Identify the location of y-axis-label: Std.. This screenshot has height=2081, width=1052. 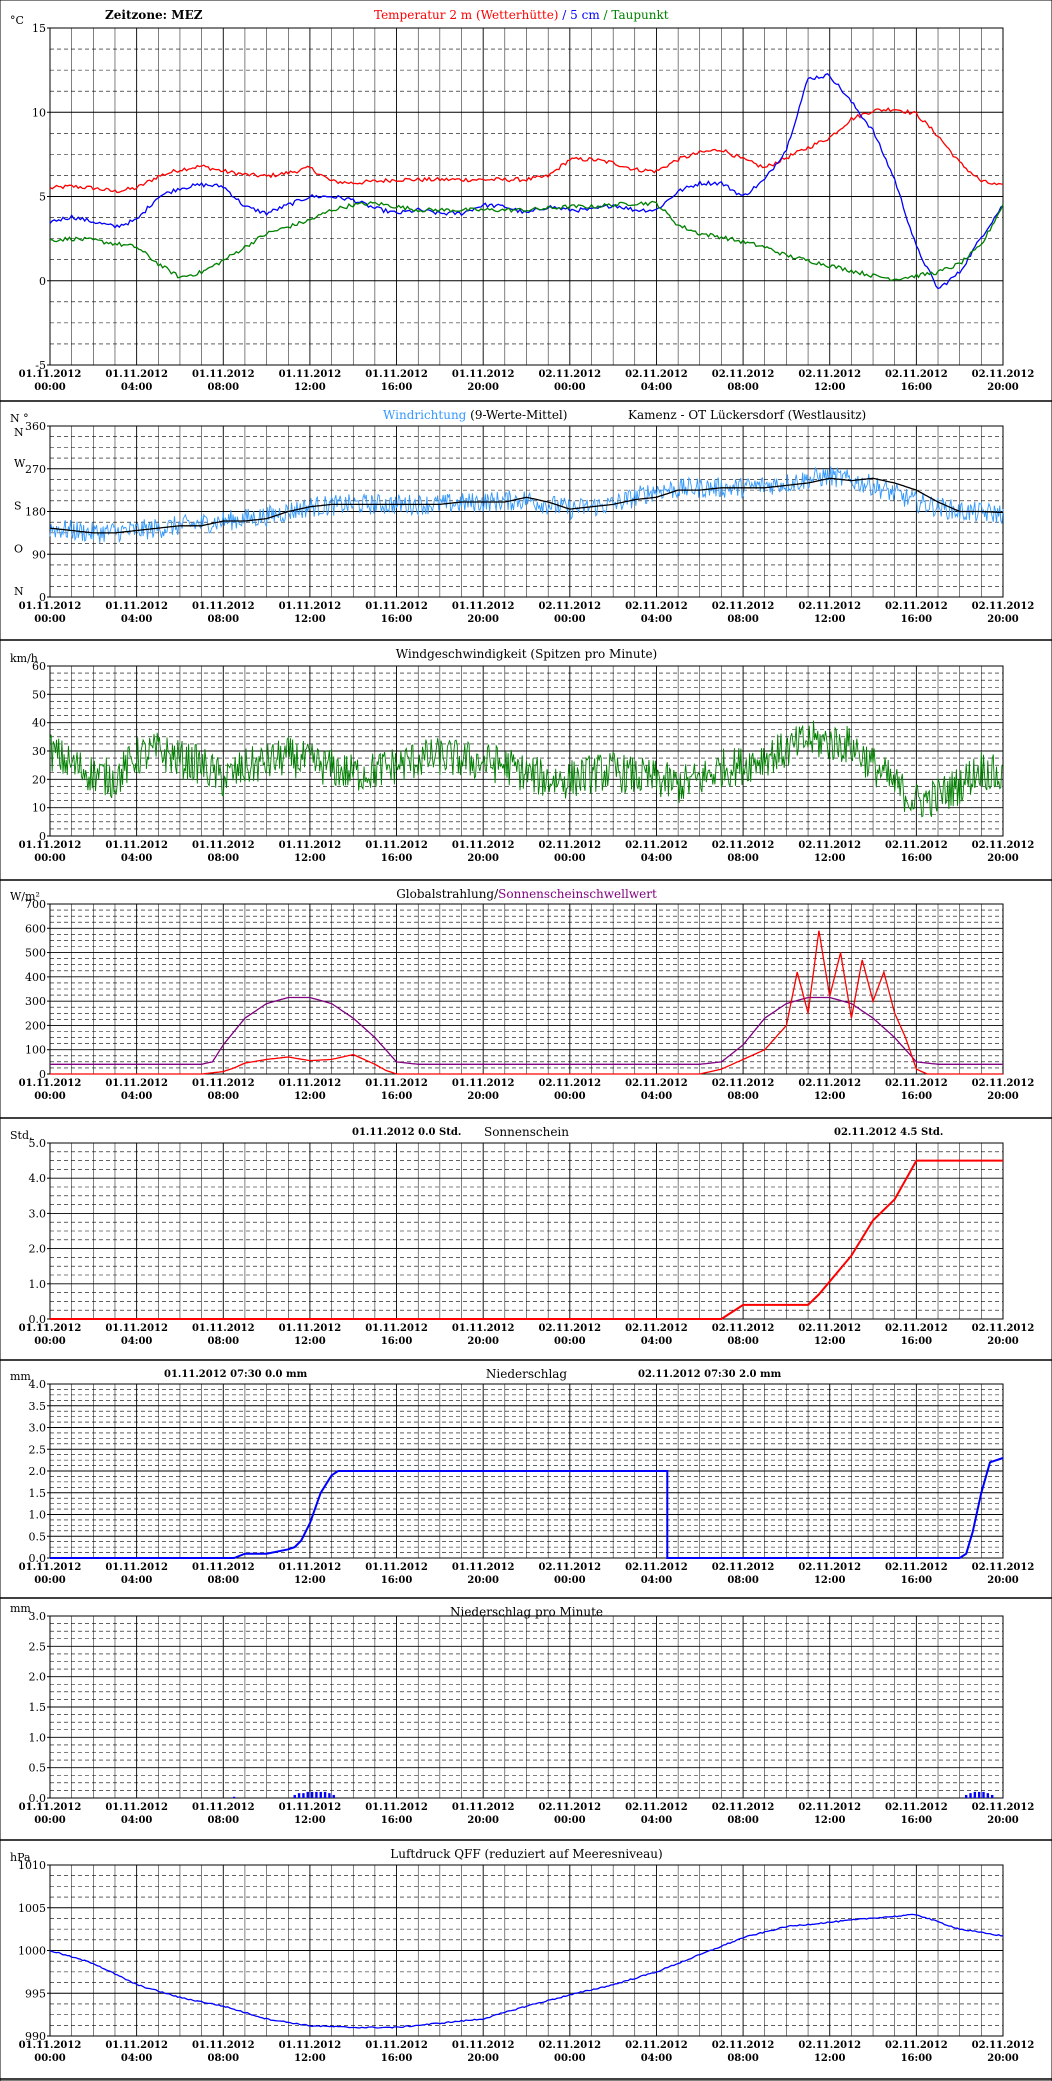
(21, 1135).